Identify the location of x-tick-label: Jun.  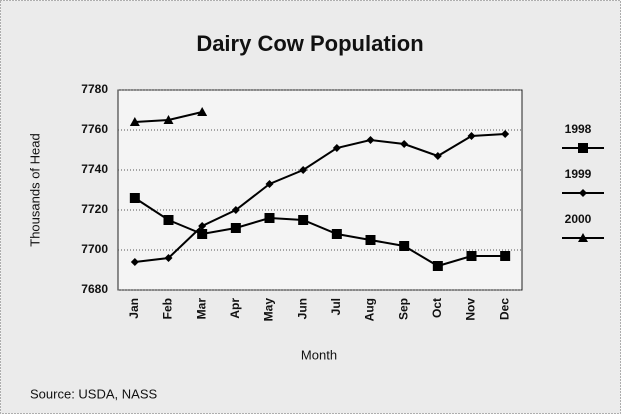
(302, 308).